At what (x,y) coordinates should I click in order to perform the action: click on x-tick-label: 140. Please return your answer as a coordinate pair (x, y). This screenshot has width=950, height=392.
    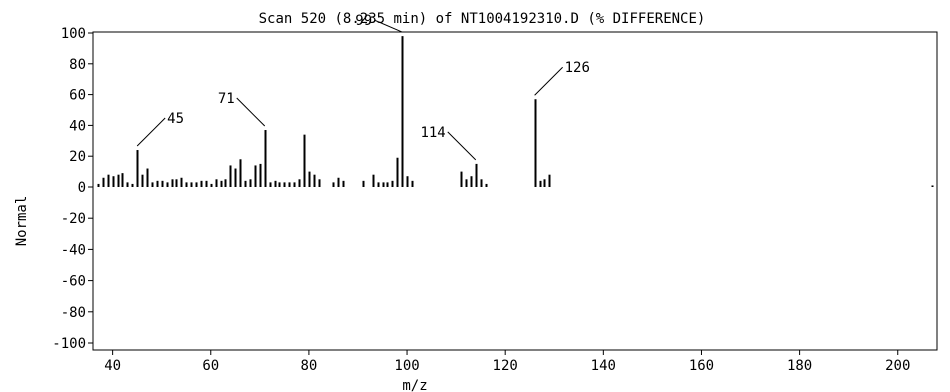
    Looking at the image, I should click on (603, 366).